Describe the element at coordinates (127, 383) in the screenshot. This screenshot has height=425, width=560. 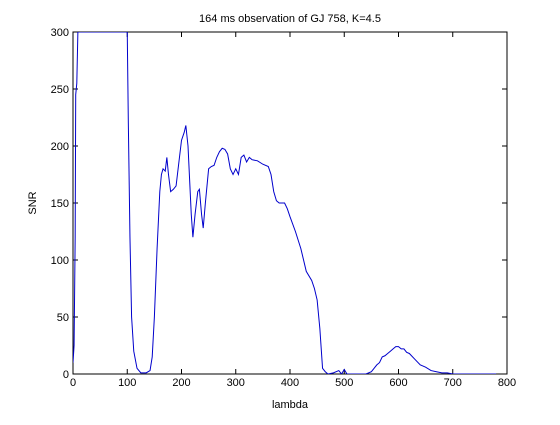
I see `x-tick-label: 100` at that location.